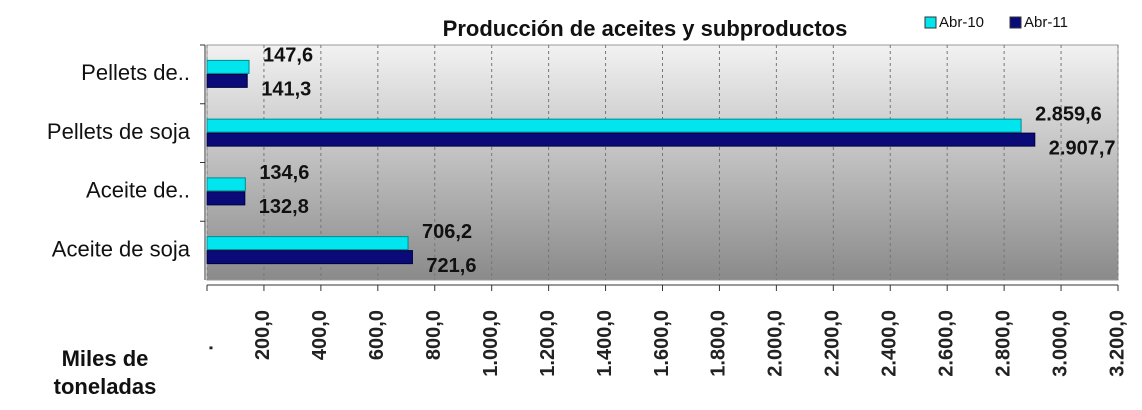 This screenshot has width=1142, height=410. What do you see at coordinates (263, 335) in the screenshot?
I see `x-tick-label: 200,0` at bounding box center [263, 335].